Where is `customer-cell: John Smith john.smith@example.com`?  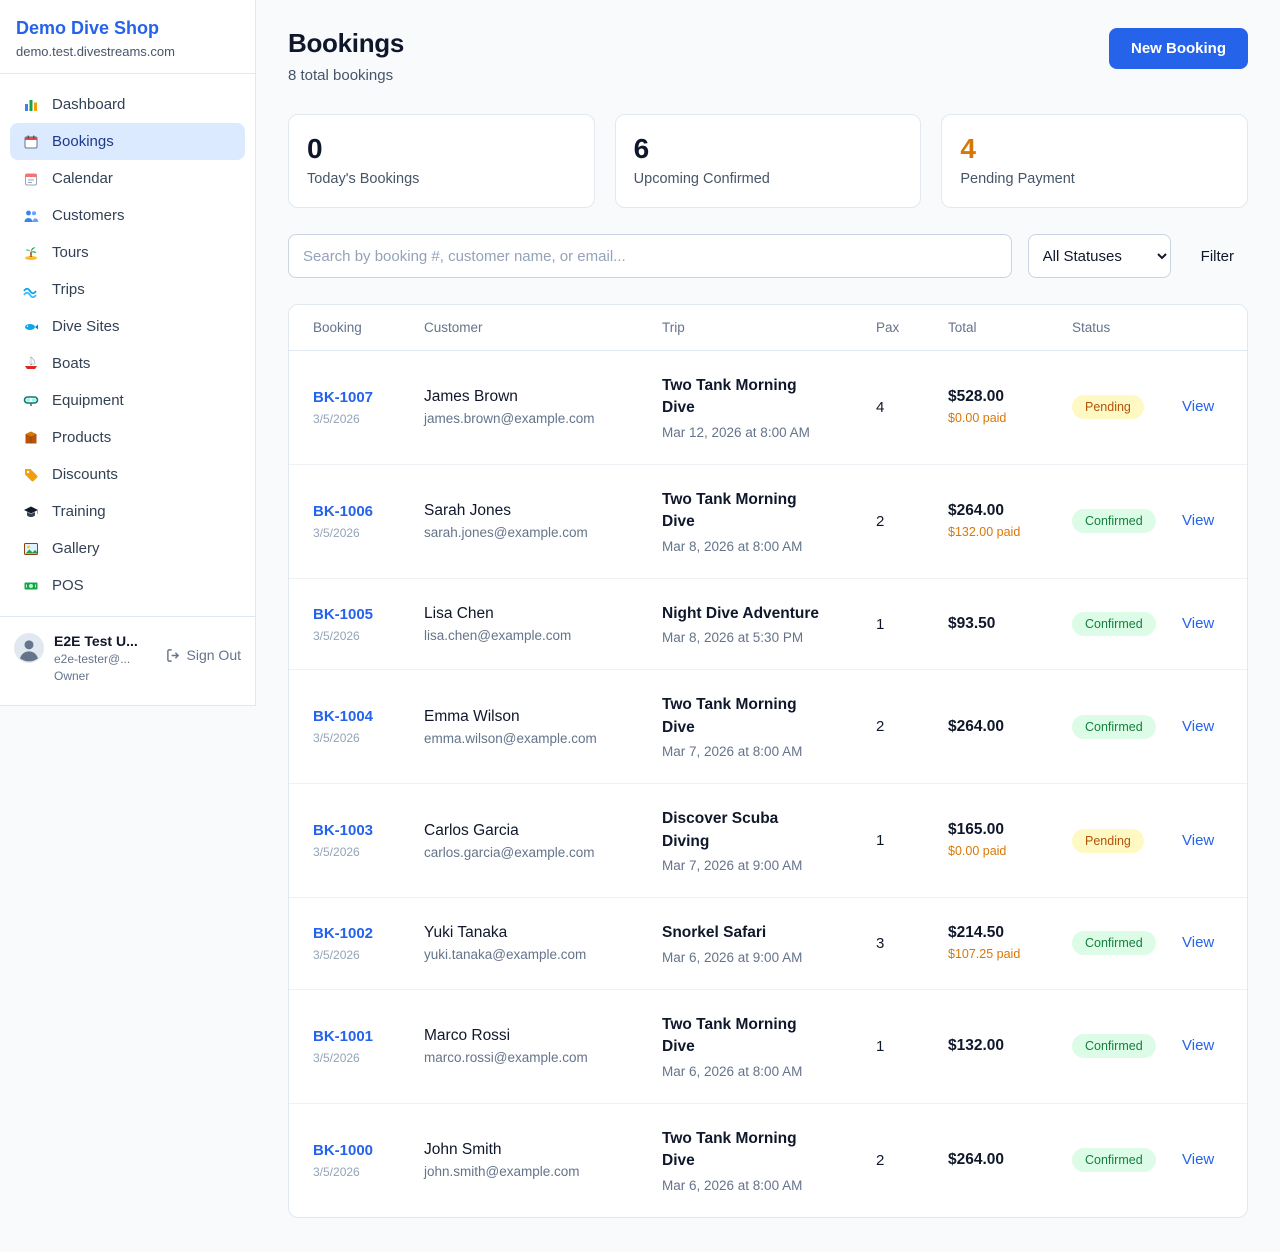 customer-cell: John Smith john.smith@example.com is located at coordinates (543, 1160).